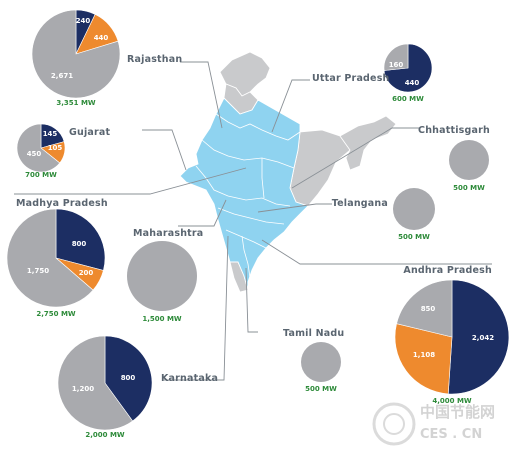 This screenshot has width=532, height=457. What do you see at coordinates (154, 59) in the screenshot?
I see `label-rajasthan: Rajasthan` at bounding box center [154, 59].